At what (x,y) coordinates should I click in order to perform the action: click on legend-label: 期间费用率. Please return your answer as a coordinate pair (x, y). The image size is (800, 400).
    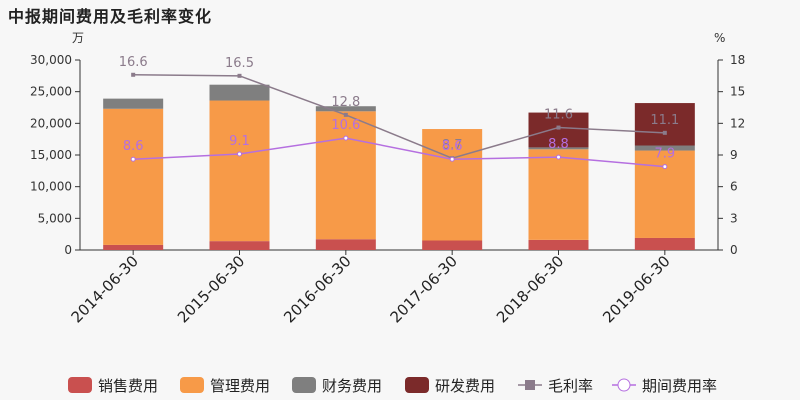
    Looking at the image, I should click on (679, 386).